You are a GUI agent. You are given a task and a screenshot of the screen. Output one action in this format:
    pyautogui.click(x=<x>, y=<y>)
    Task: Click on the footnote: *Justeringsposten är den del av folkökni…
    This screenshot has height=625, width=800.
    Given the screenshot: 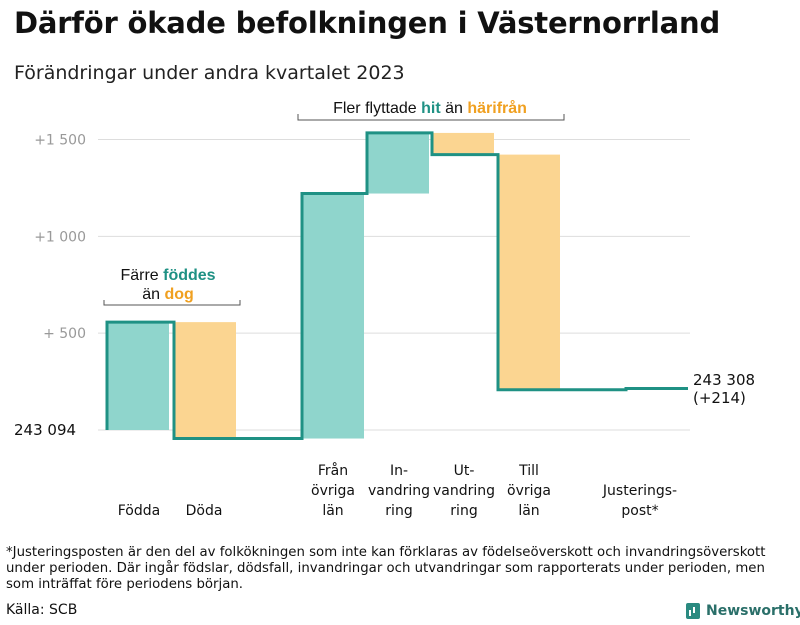 What is the action you would take?
    pyautogui.click(x=386, y=568)
    